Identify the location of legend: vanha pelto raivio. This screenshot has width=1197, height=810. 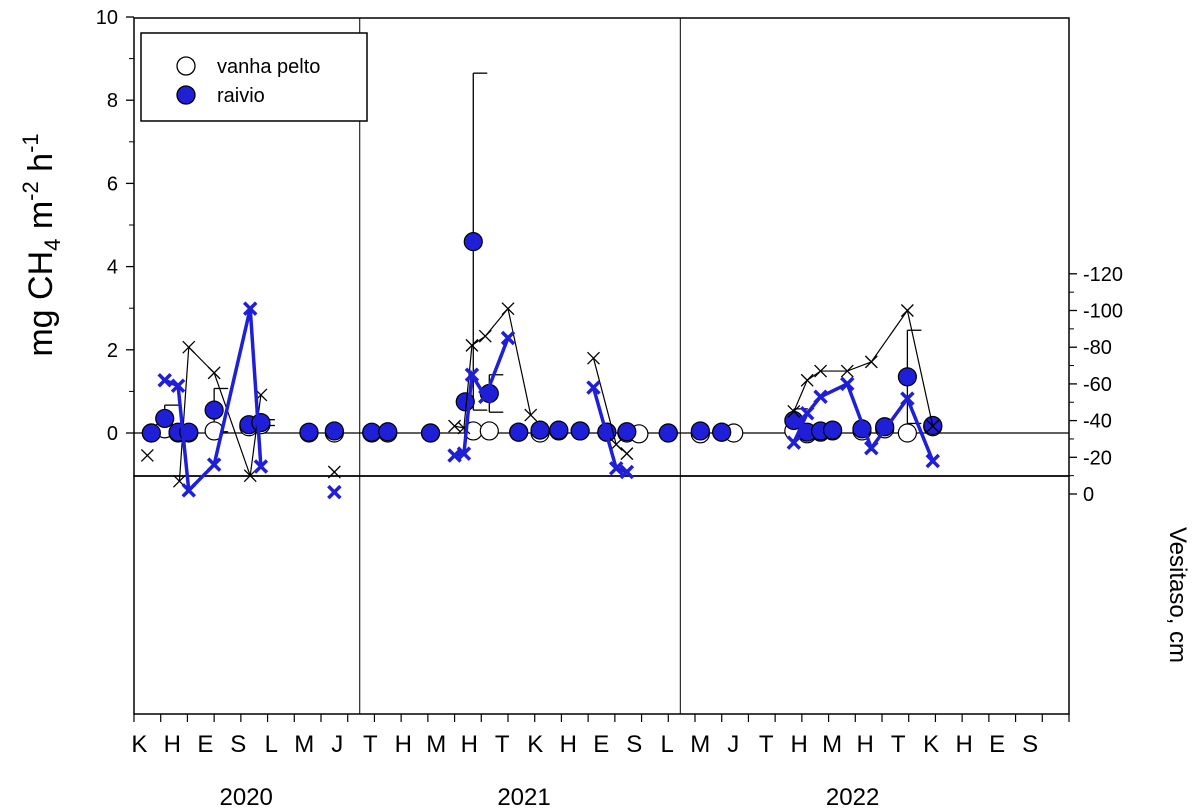
(254, 77).